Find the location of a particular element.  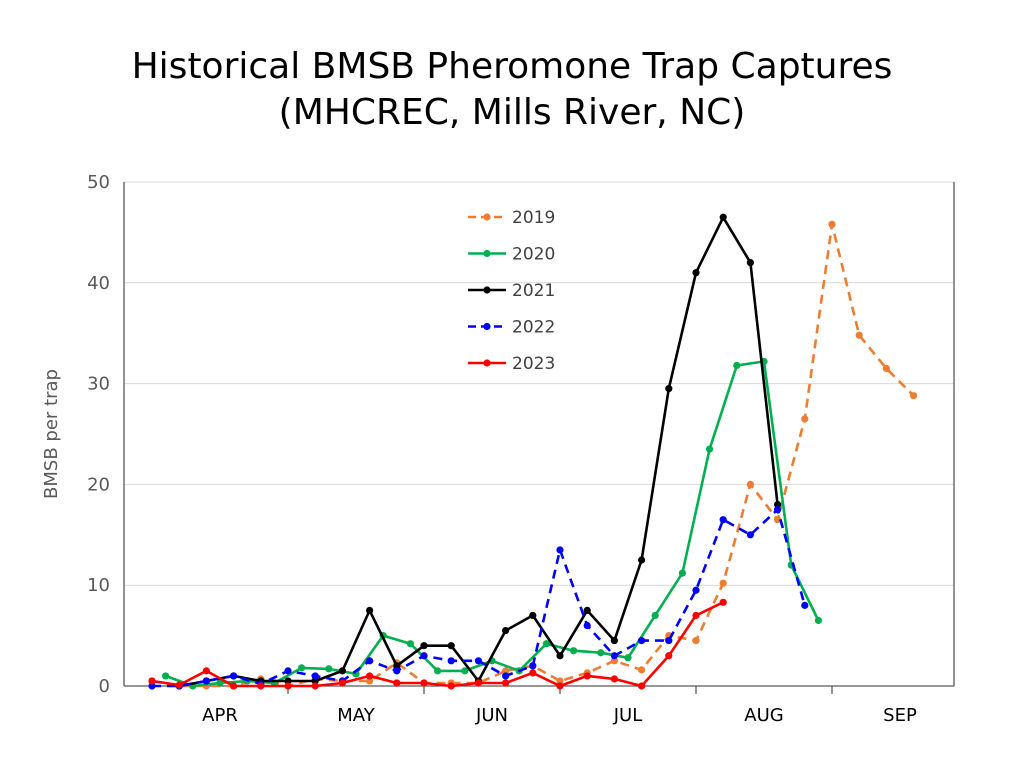

y-axis-label: BMSB per trap is located at coordinates (51, 434).